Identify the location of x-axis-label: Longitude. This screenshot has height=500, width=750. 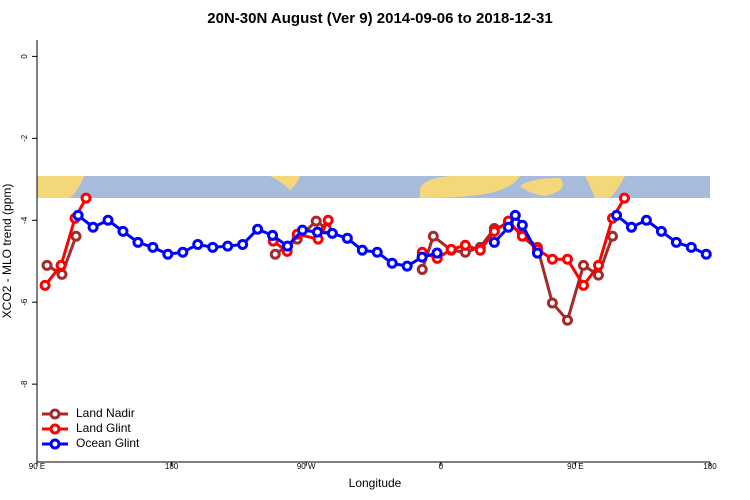
(375, 483).